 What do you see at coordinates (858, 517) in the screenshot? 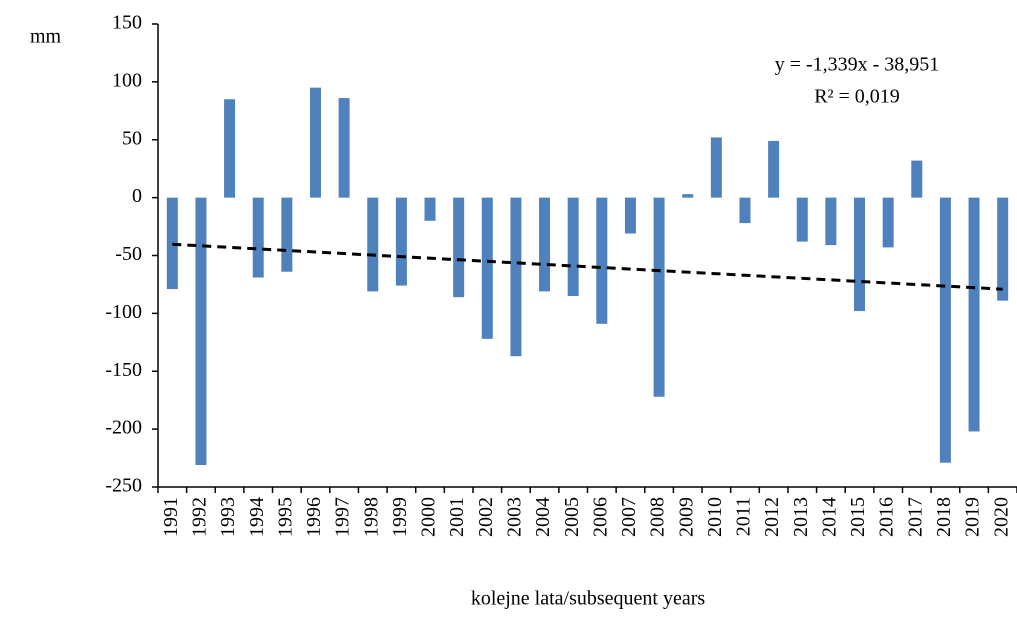
I see `x-tick-label: 2015` at bounding box center [858, 517].